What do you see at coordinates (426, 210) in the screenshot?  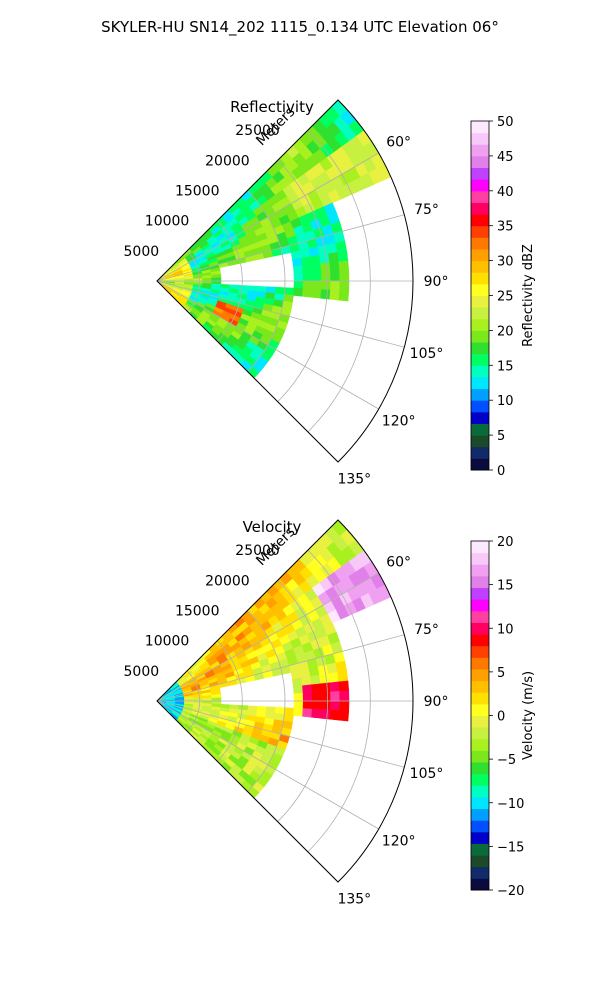 I see `azimuth-tick-label: 75°` at bounding box center [426, 210].